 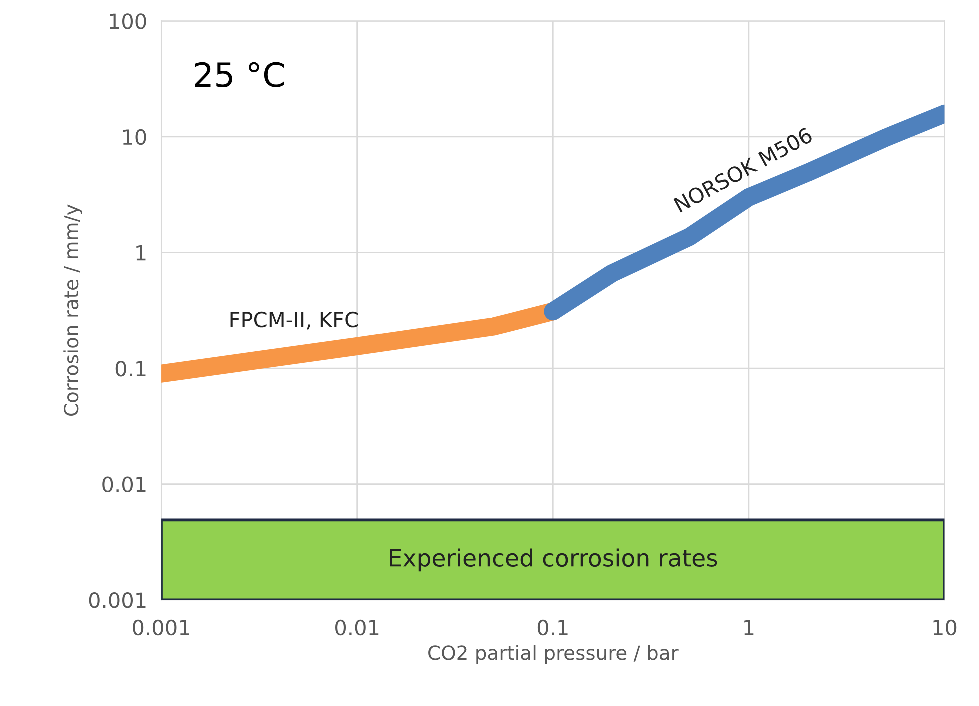 What do you see at coordinates (945, 628) in the screenshot?
I see `x-tick-label: 10` at bounding box center [945, 628].